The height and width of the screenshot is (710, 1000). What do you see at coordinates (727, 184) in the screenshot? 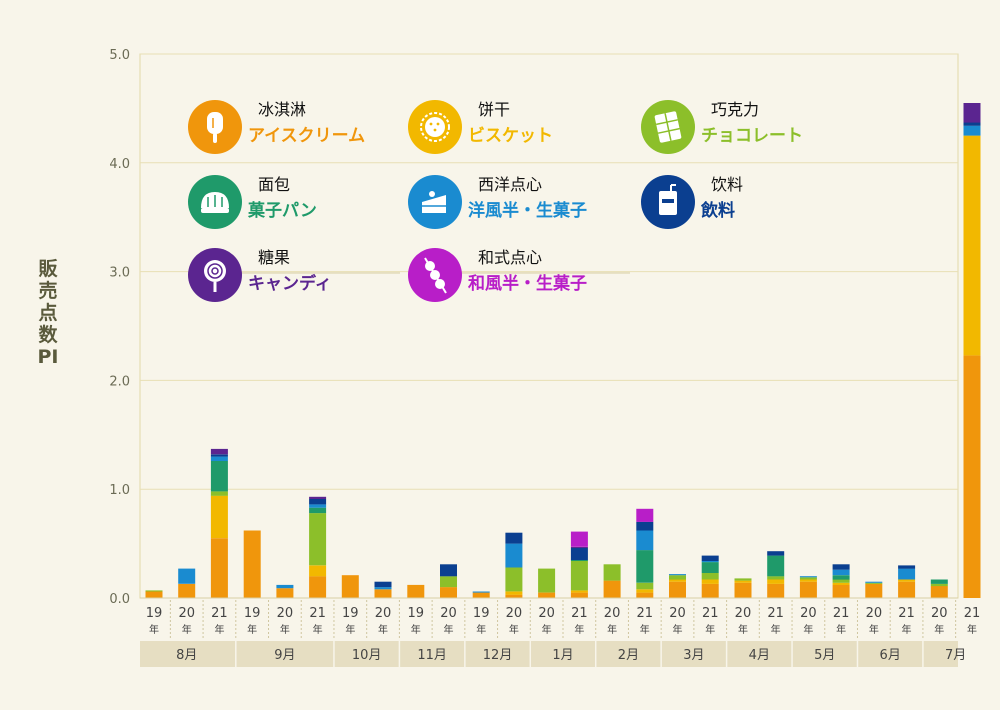
I see `legend-label-chinese: 饮料` at bounding box center [727, 184].